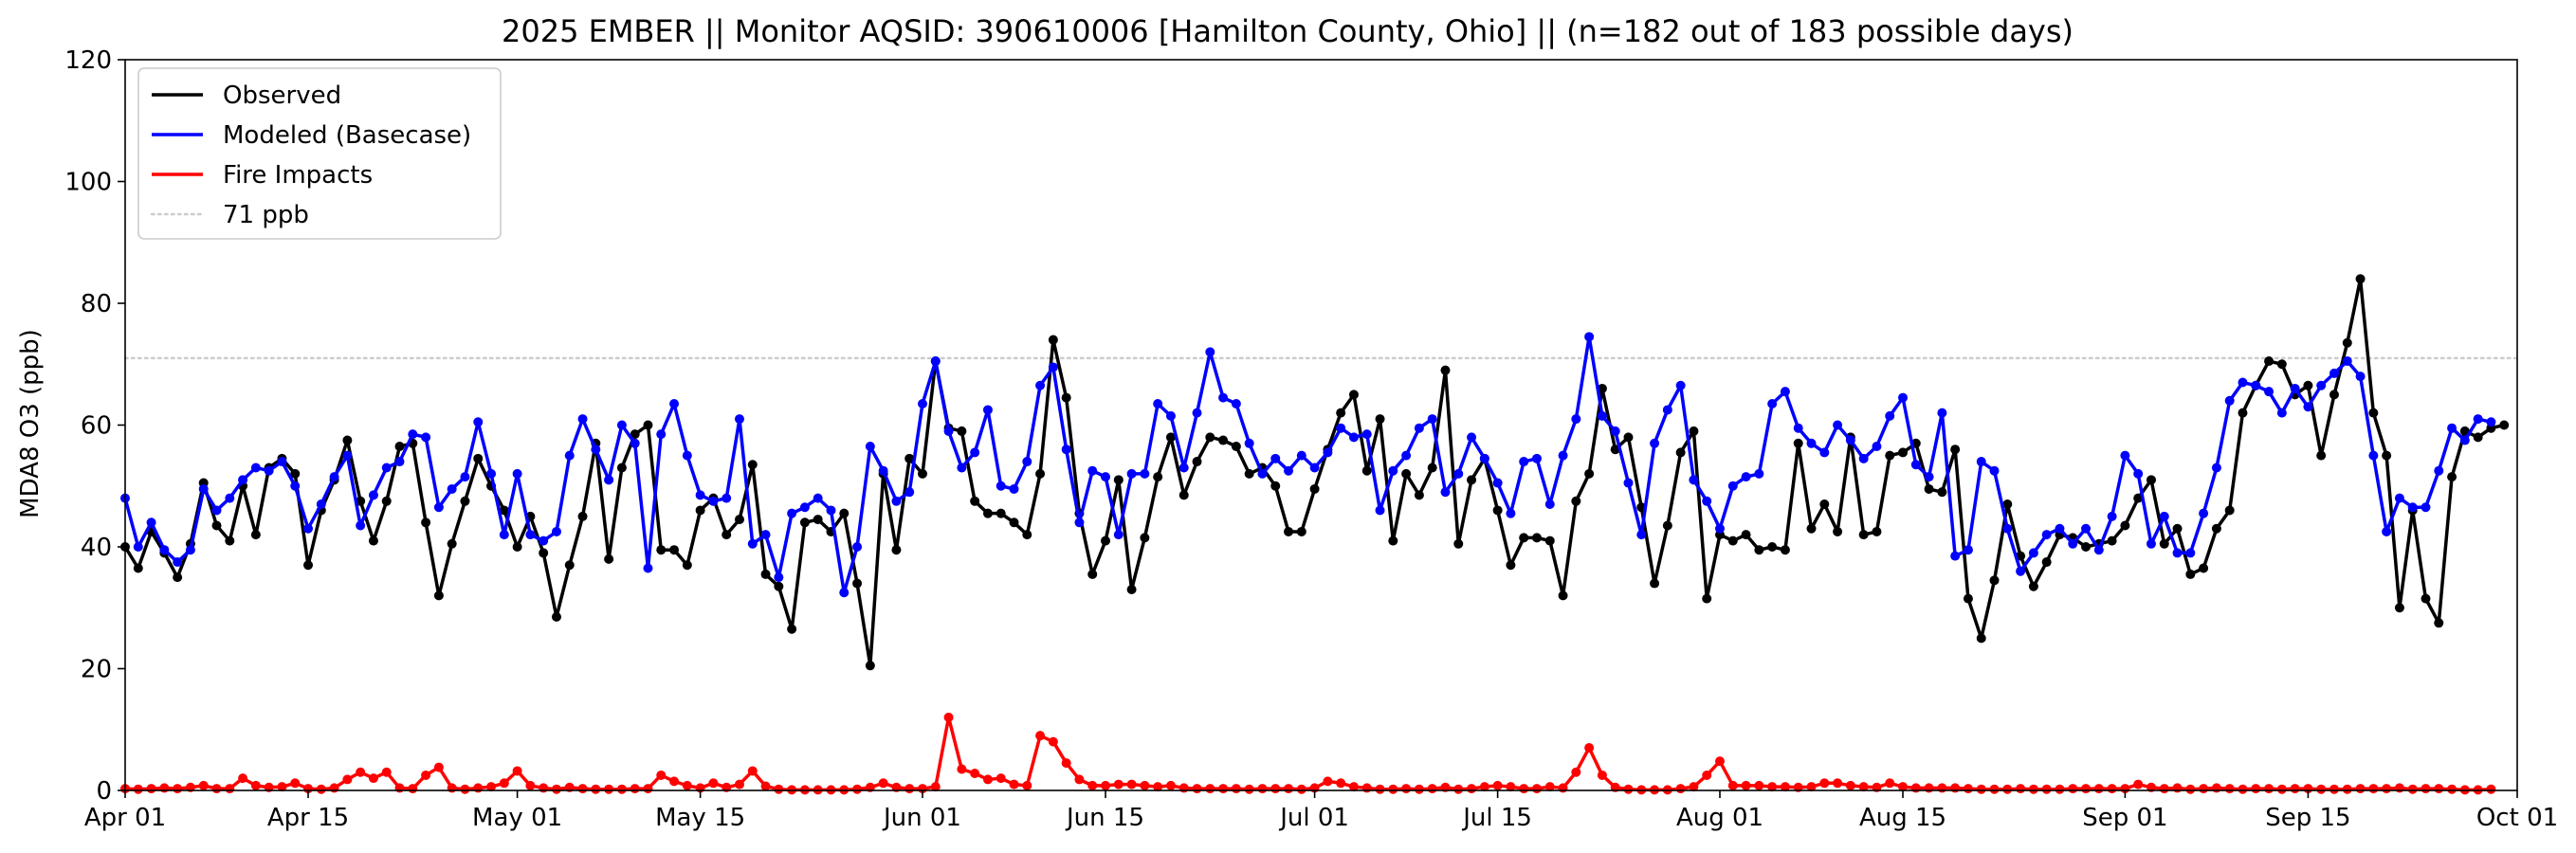 This screenshot has height=853, width=2576. What do you see at coordinates (2124, 818) in the screenshot?
I see `x-tick-label: Sep 01` at bounding box center [2124, 818].